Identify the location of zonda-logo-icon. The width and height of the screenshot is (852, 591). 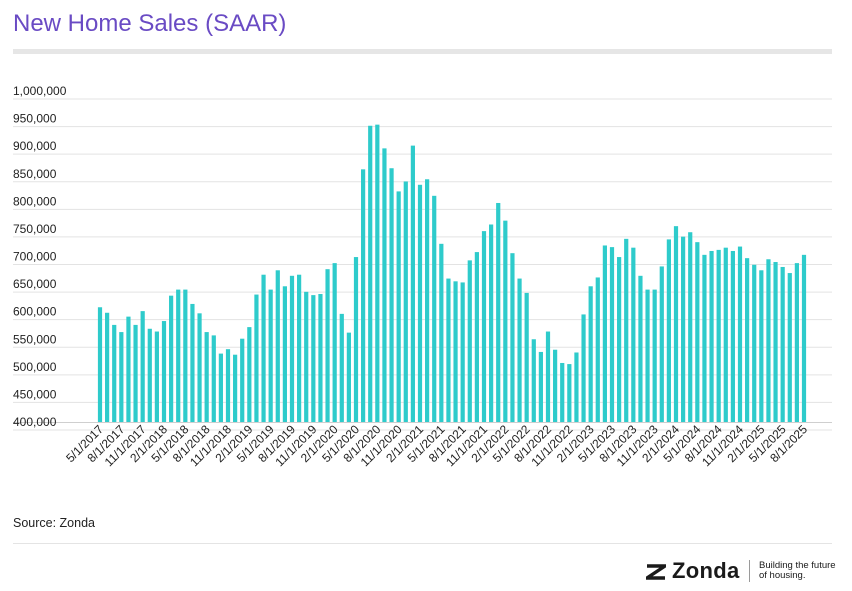
(656, 572).